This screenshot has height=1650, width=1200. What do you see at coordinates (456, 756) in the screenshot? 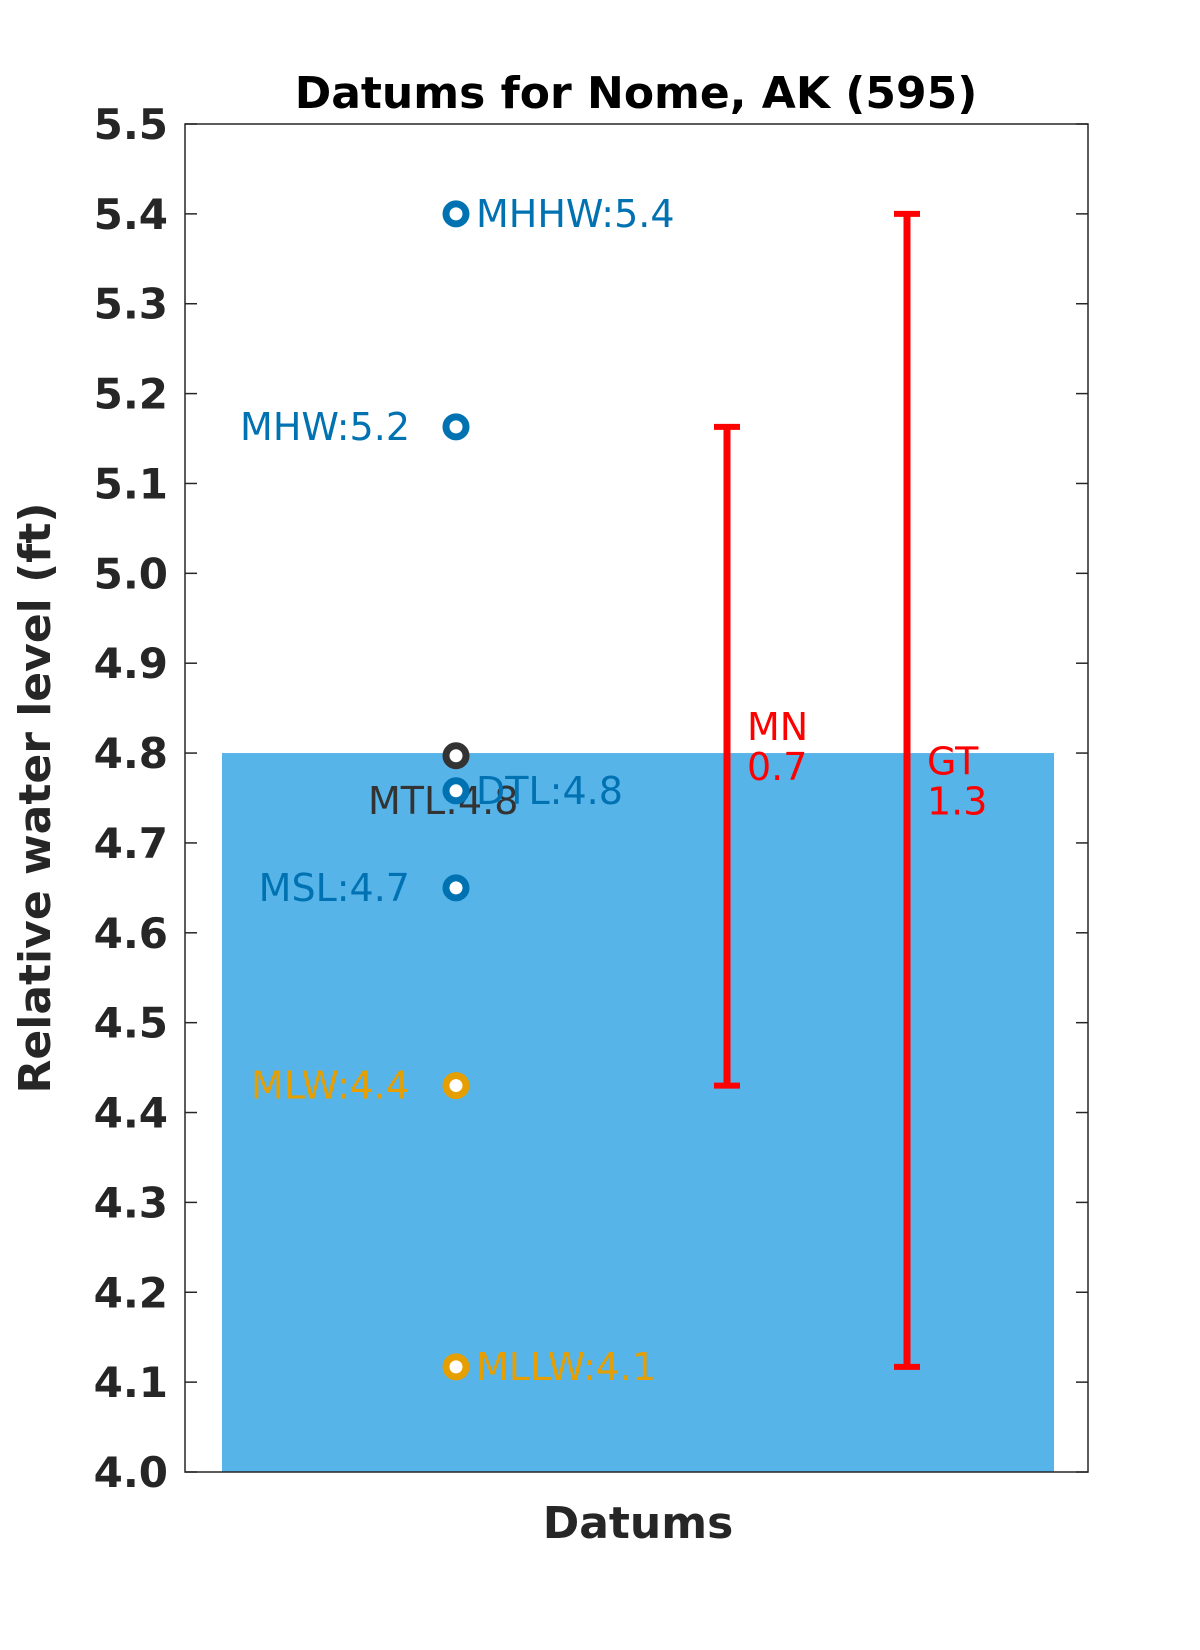
I see `datum-marker-mtl` at bounding box center [456, 756].